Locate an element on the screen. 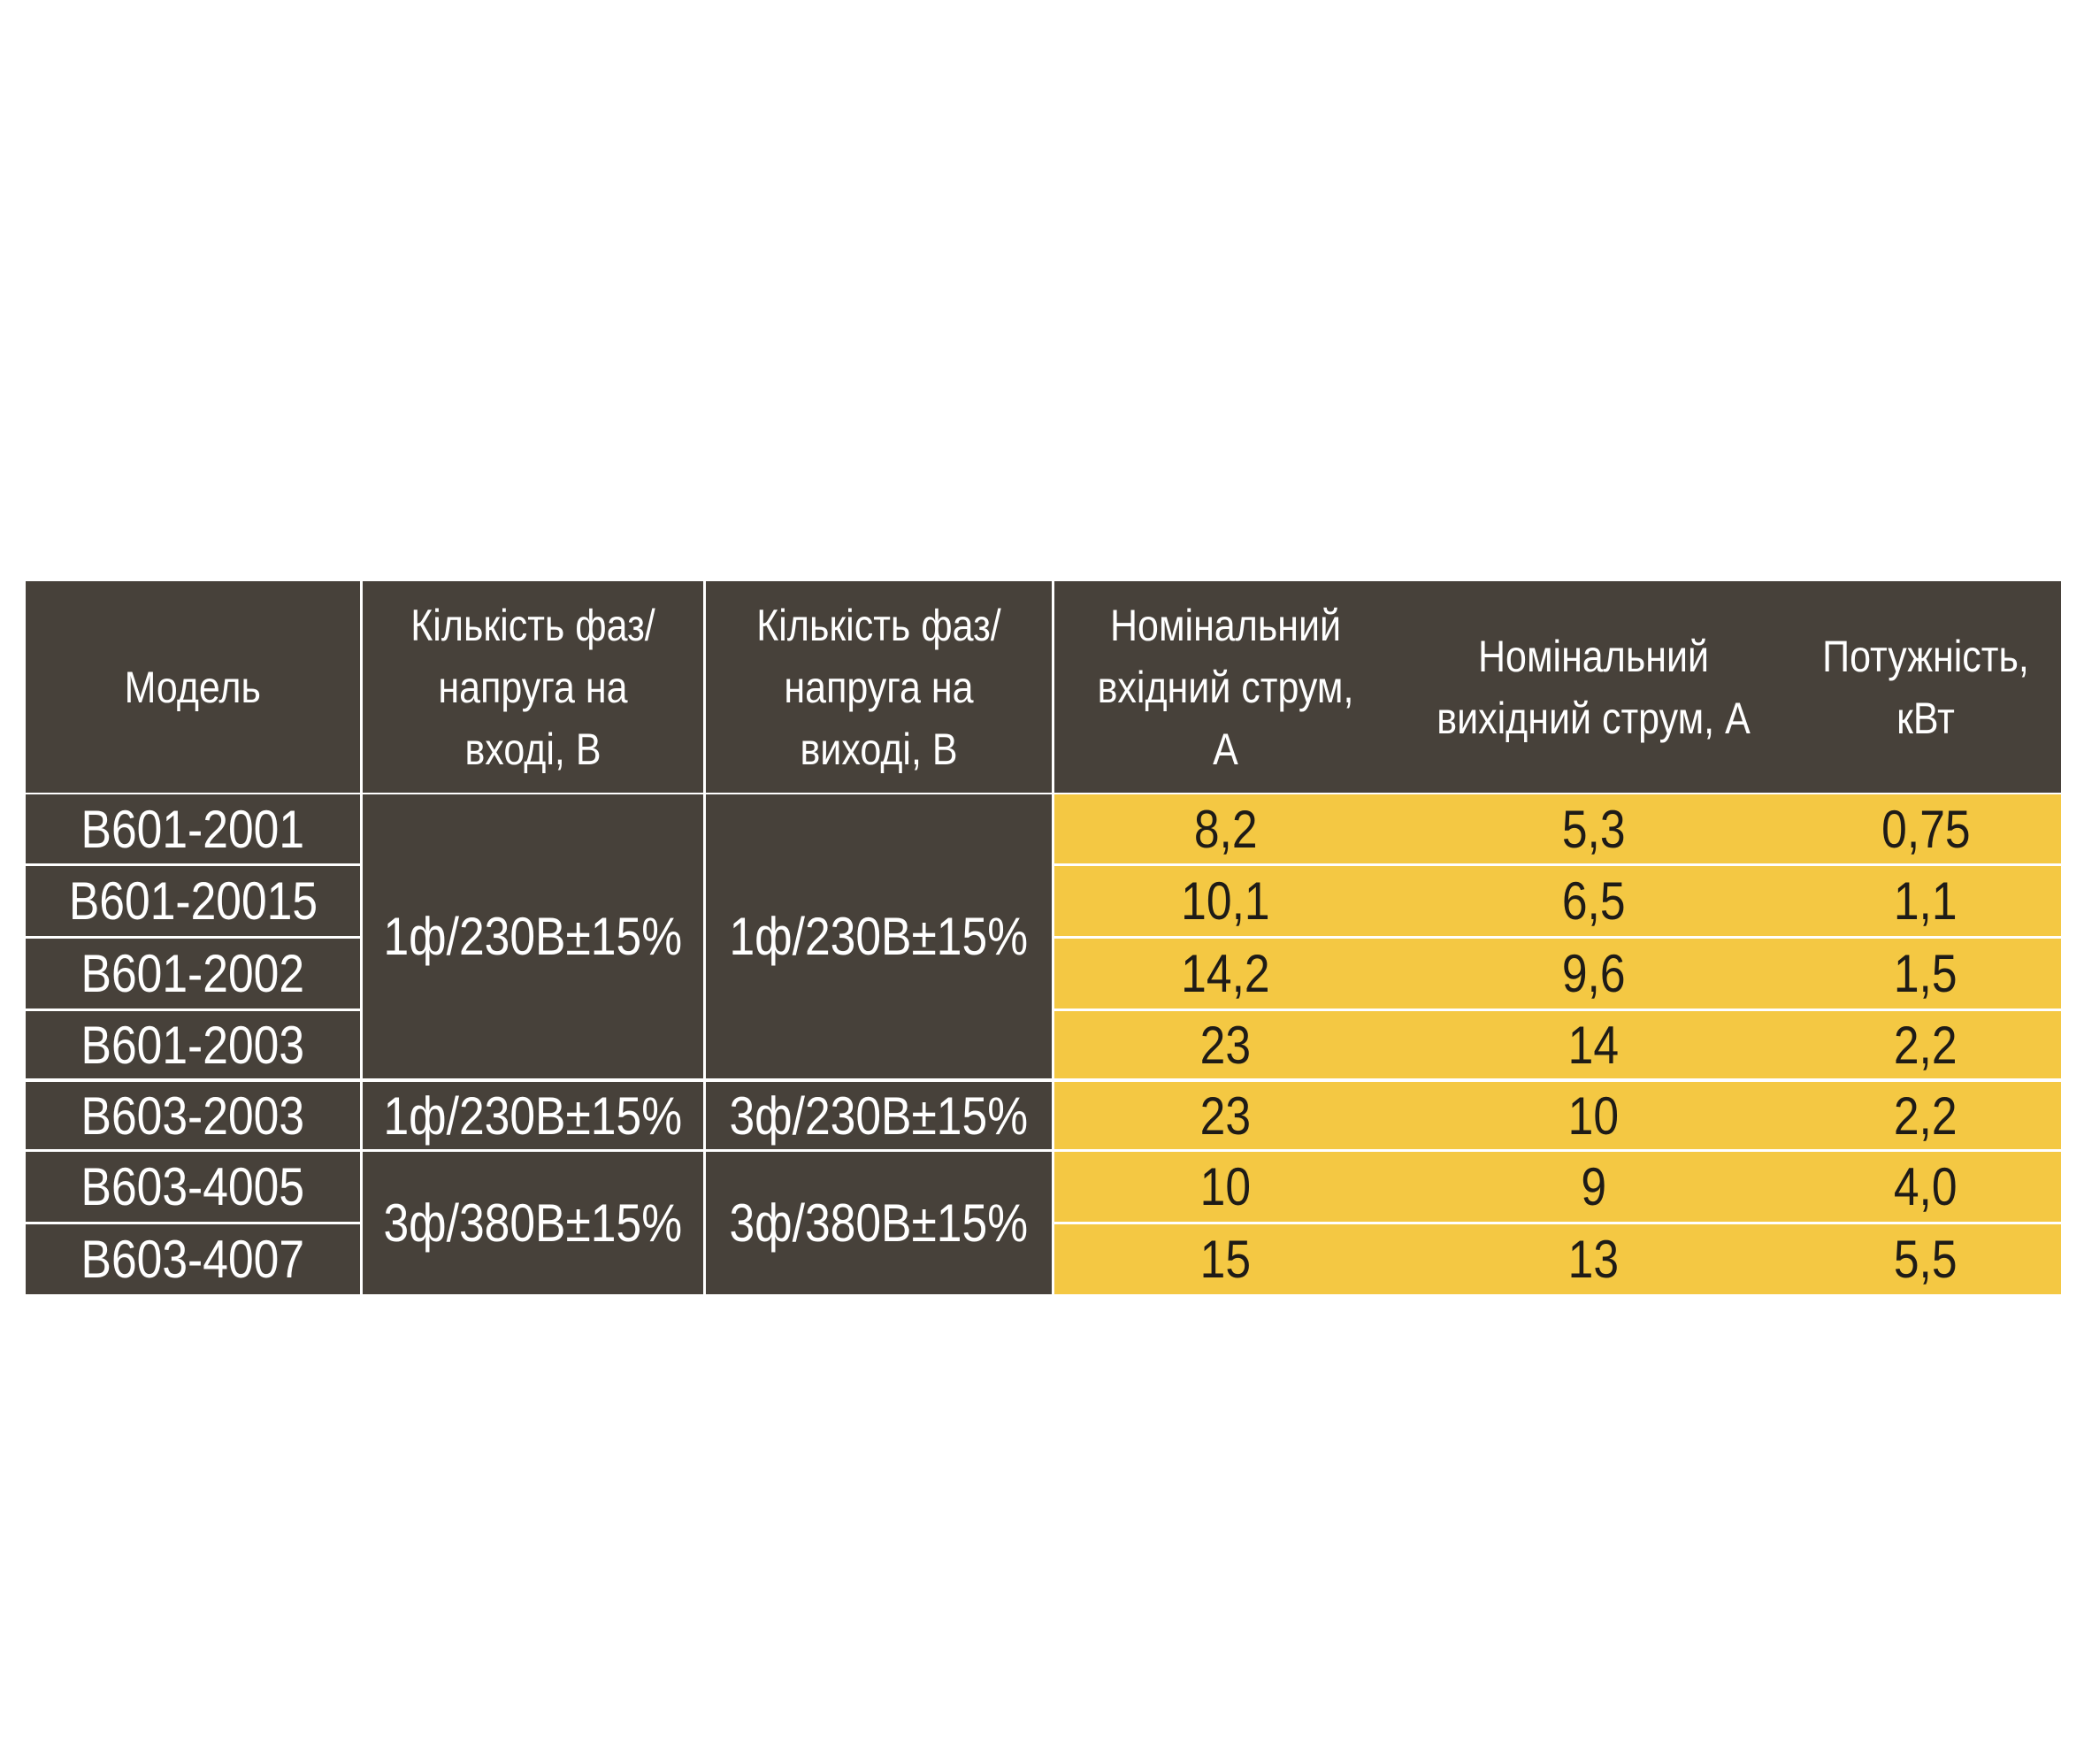 This screenshot has height=1764, width=2084. output-cell: 3ф/230В±15% is located at coordinates (879, 1115).